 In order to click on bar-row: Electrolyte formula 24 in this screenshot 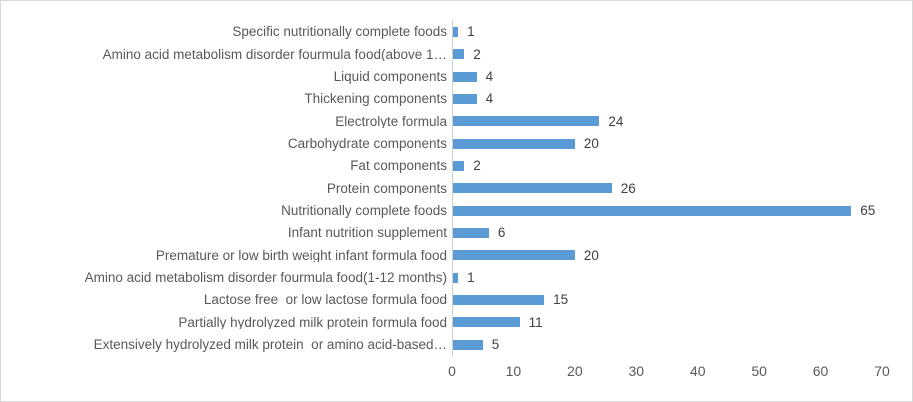, I will do `click(456, 121)`.